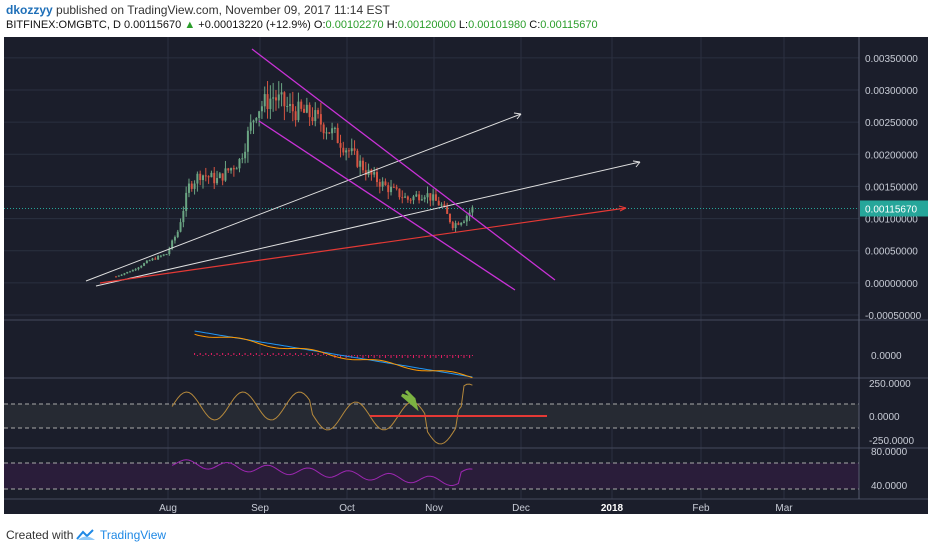  I want to click on cci-tick-label: -250.0000, so click(891, 441).